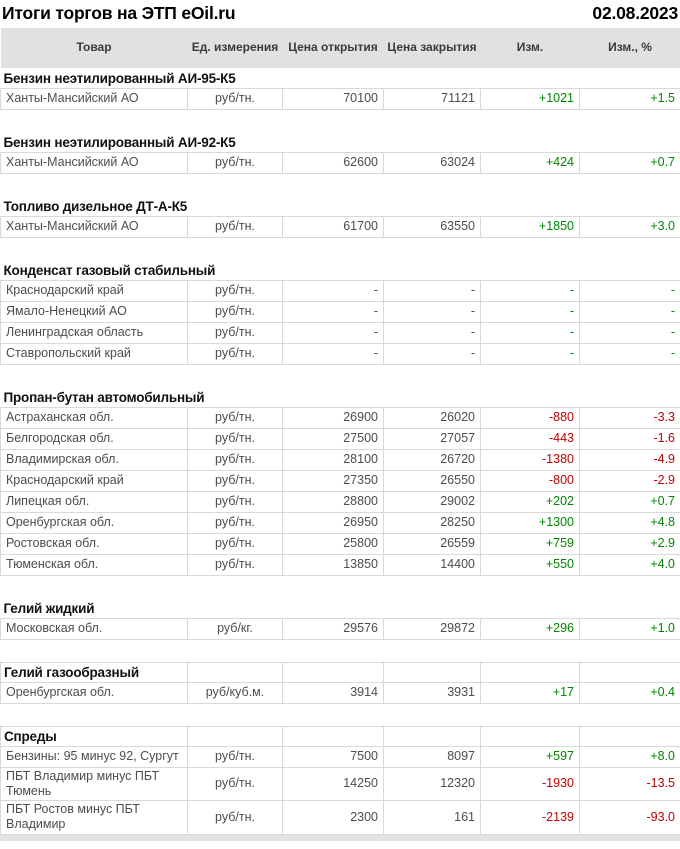 The image size is (680, 849). Describe the element at coordinates (94, 783) in the screenshot. I see `product-cell: ПБТ Владимир минус ПБТ Тюмень` at that location.